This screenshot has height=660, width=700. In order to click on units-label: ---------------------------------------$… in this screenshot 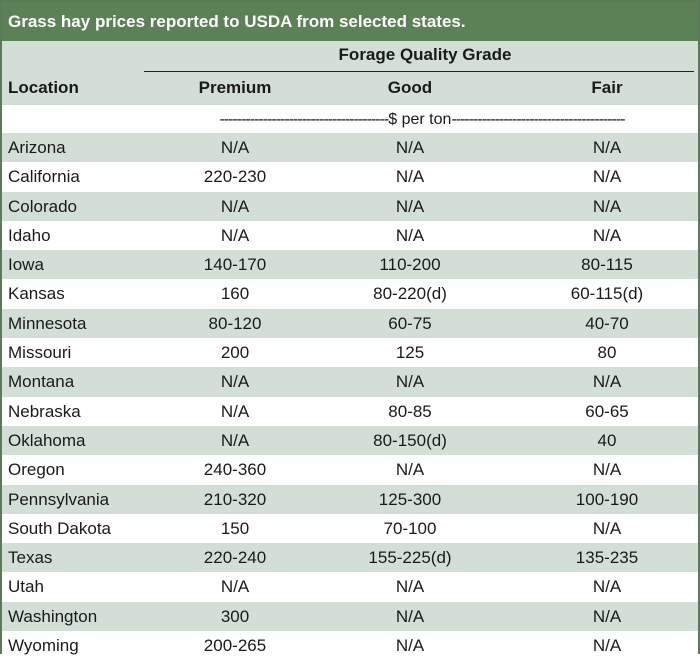, I will do `click(422, 120)`.